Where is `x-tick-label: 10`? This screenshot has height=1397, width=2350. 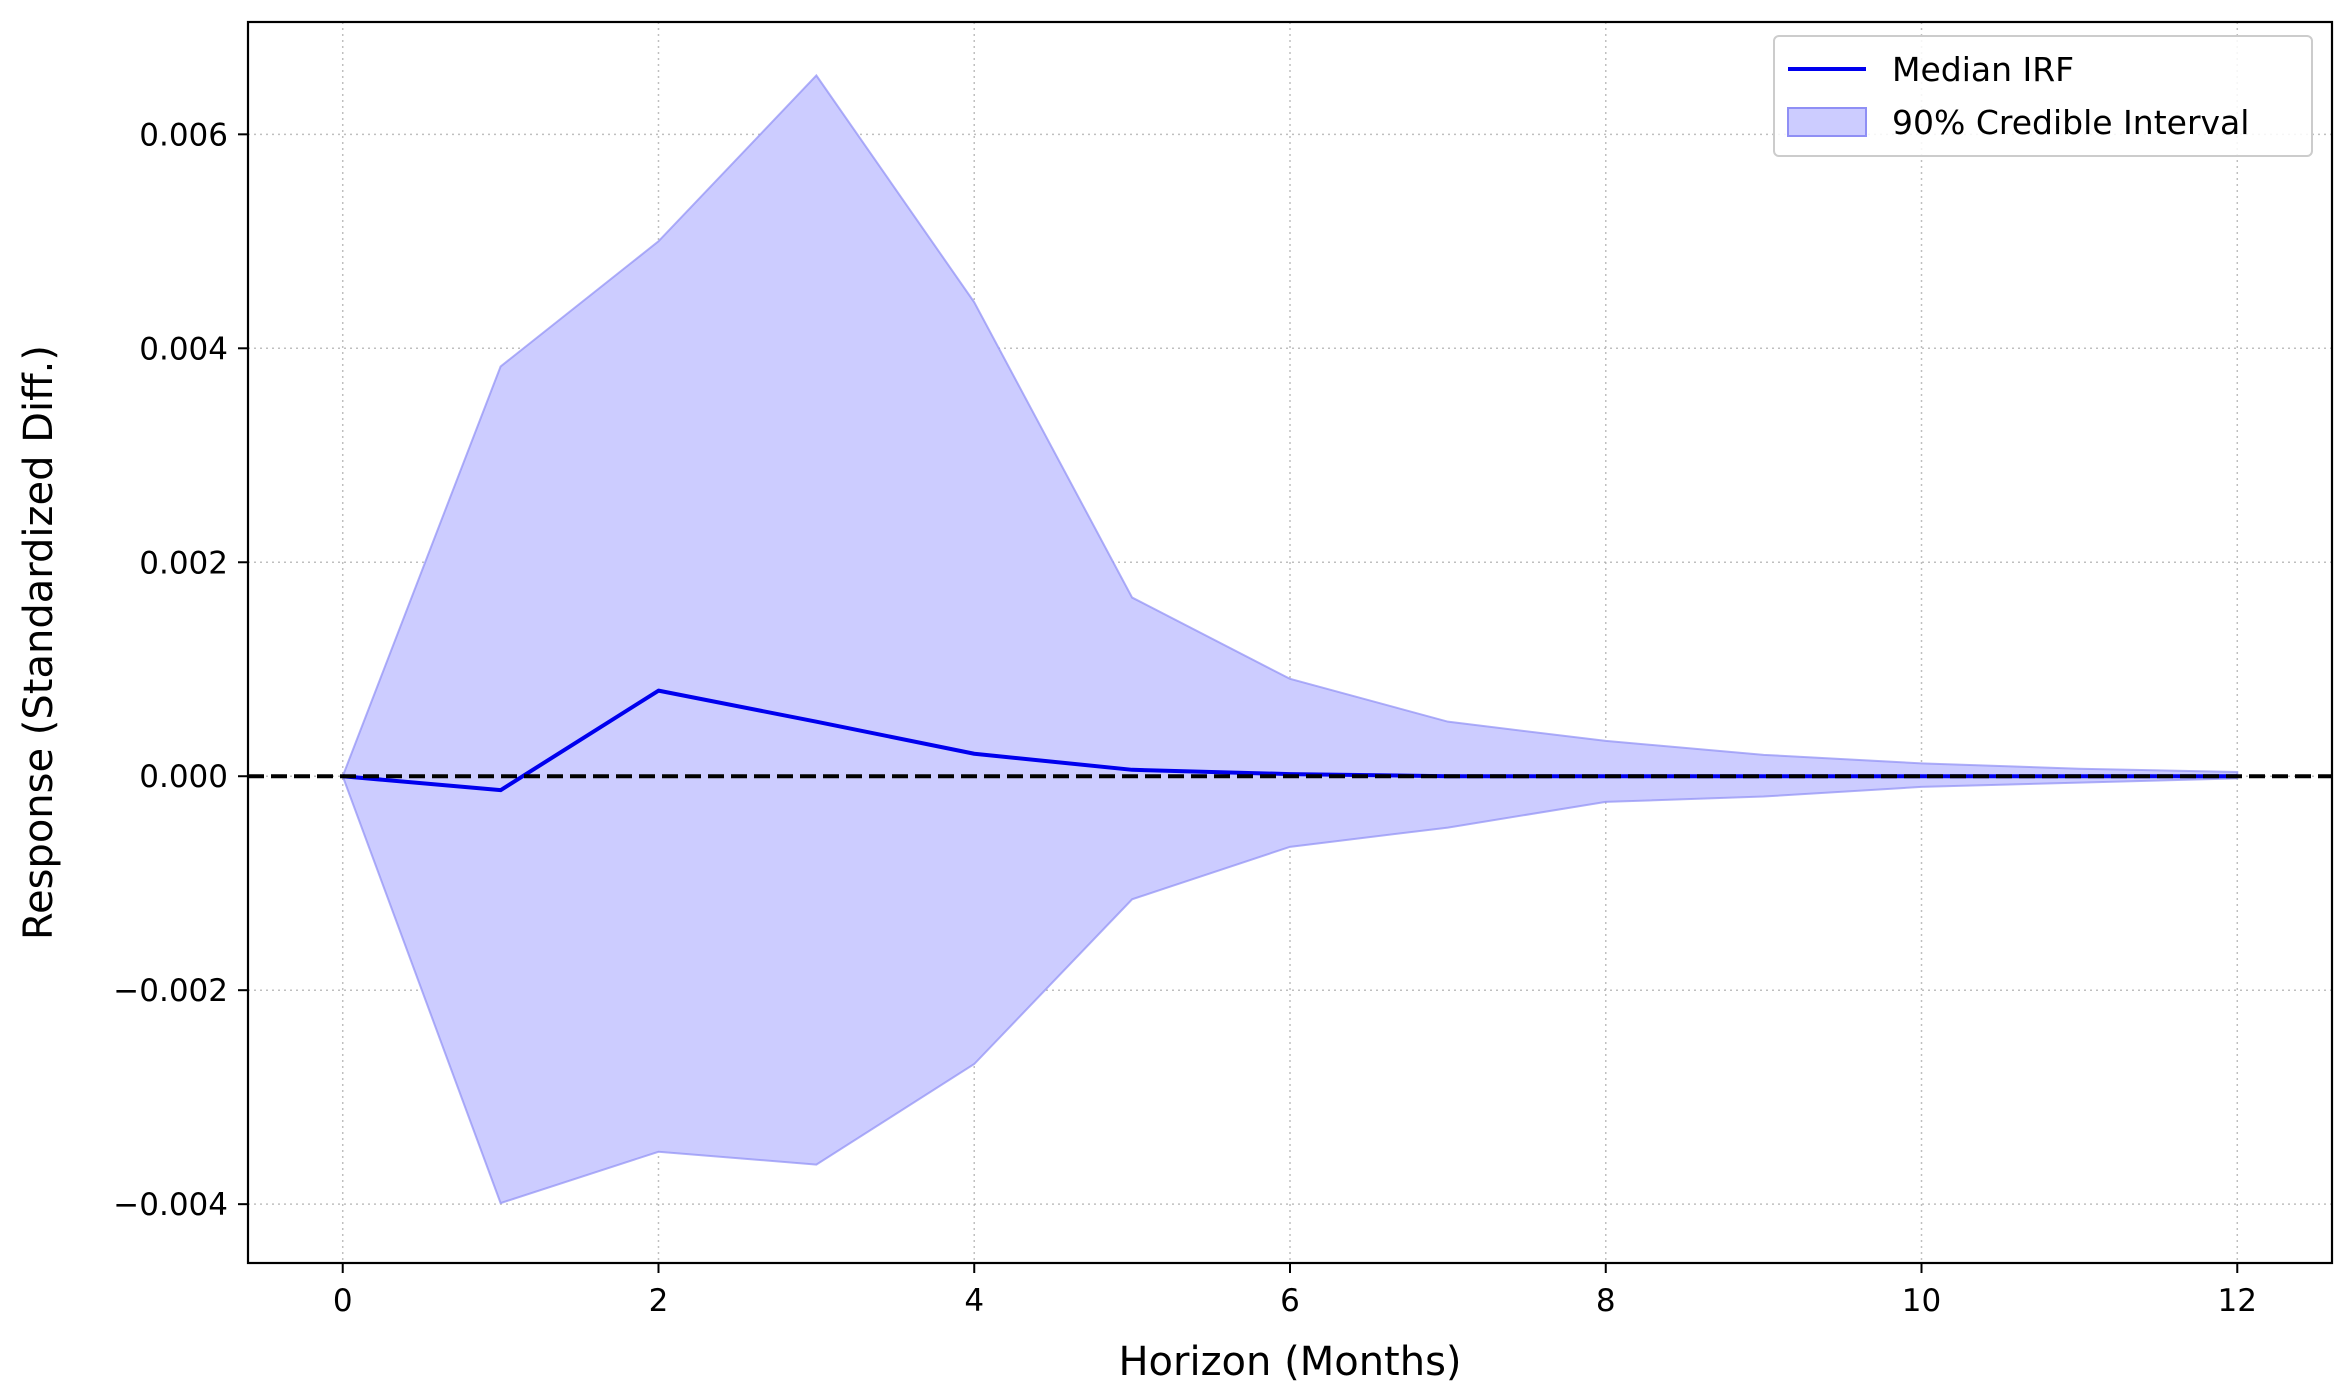
x-tick-label: 10 is located at coordinates (1921, 1301).